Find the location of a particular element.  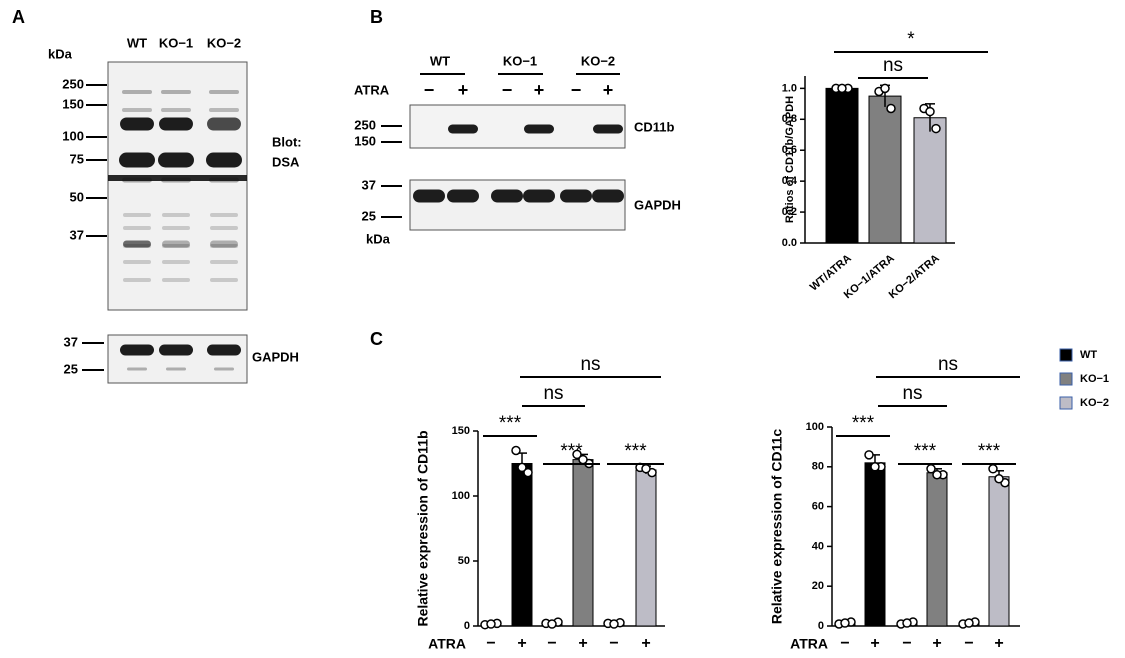

lane-label: KO−2 is located at coordinates (598, 60).